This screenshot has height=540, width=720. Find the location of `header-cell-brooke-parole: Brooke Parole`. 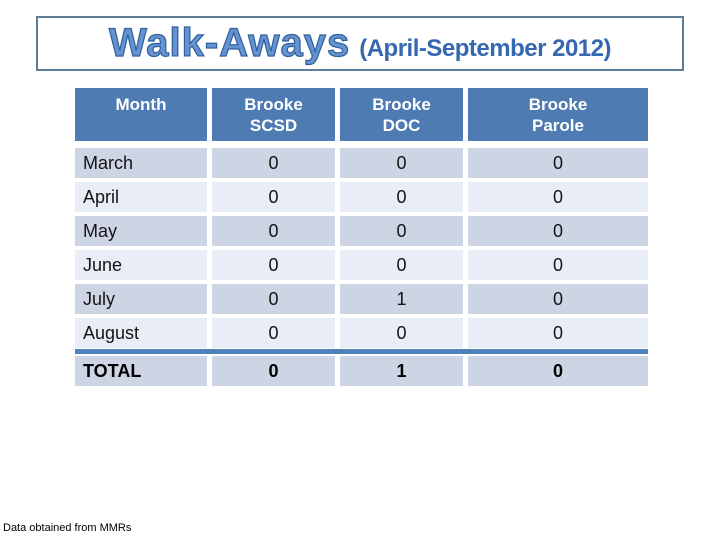

header-cell-brooke-parole: Brooke Parole is located at coordinates (558, 114).